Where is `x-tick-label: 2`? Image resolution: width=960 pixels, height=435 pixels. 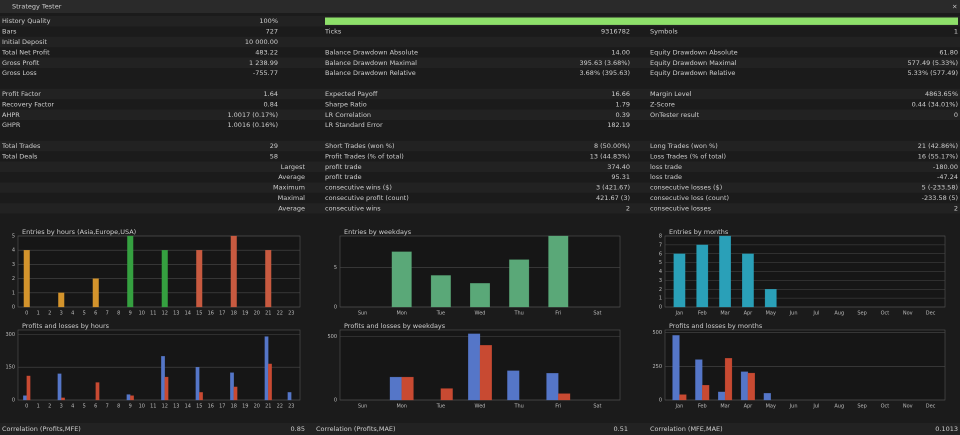
x-tick-label: 2 is located at coordinates (49, 314).